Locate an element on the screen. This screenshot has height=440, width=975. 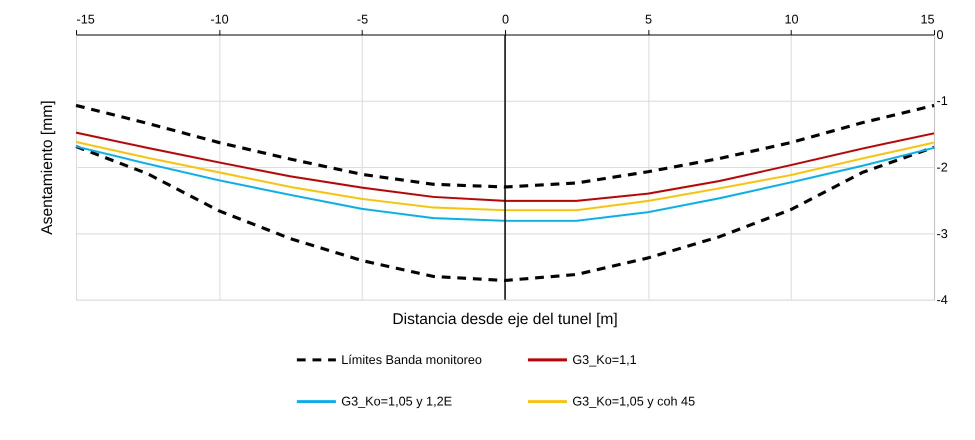
legend-label: G3_Ko=1,05 y coh 45 is located at coordinates (634, 401).